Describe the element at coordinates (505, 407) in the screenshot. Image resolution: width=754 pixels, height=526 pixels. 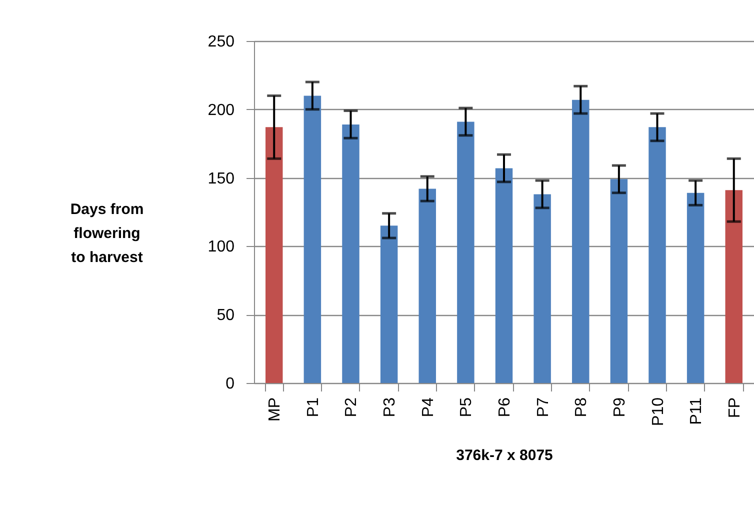
I see `x-tick-label: P6` at that location.